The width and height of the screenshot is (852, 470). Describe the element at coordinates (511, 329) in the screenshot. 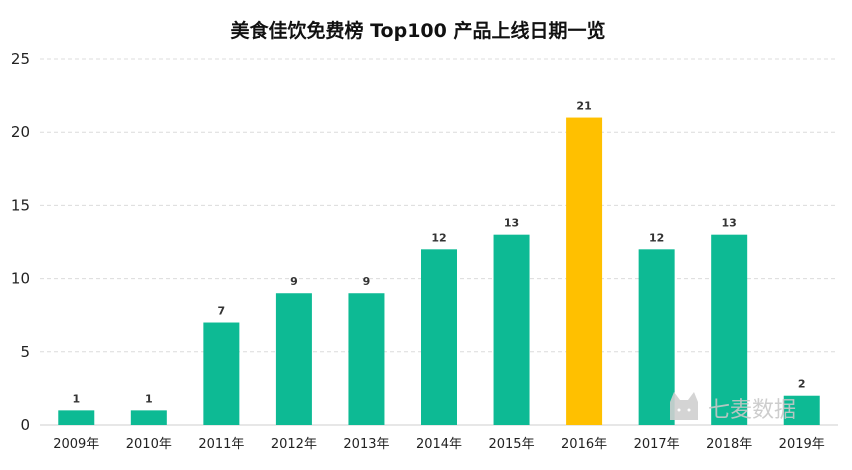

I see `bar-2015年` at that location.